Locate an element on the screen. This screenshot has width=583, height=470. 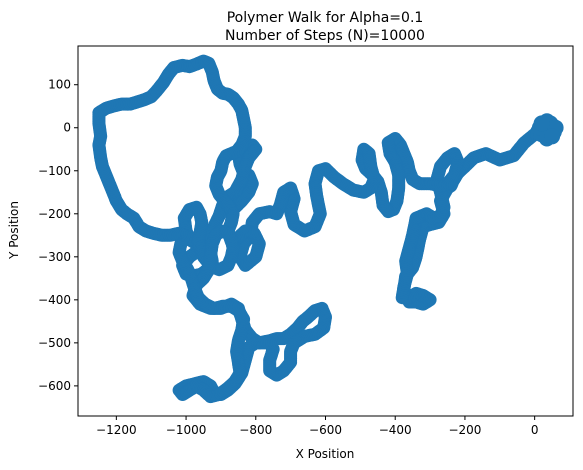
y-tick-label: 100 is located at coordinates (59, 85).